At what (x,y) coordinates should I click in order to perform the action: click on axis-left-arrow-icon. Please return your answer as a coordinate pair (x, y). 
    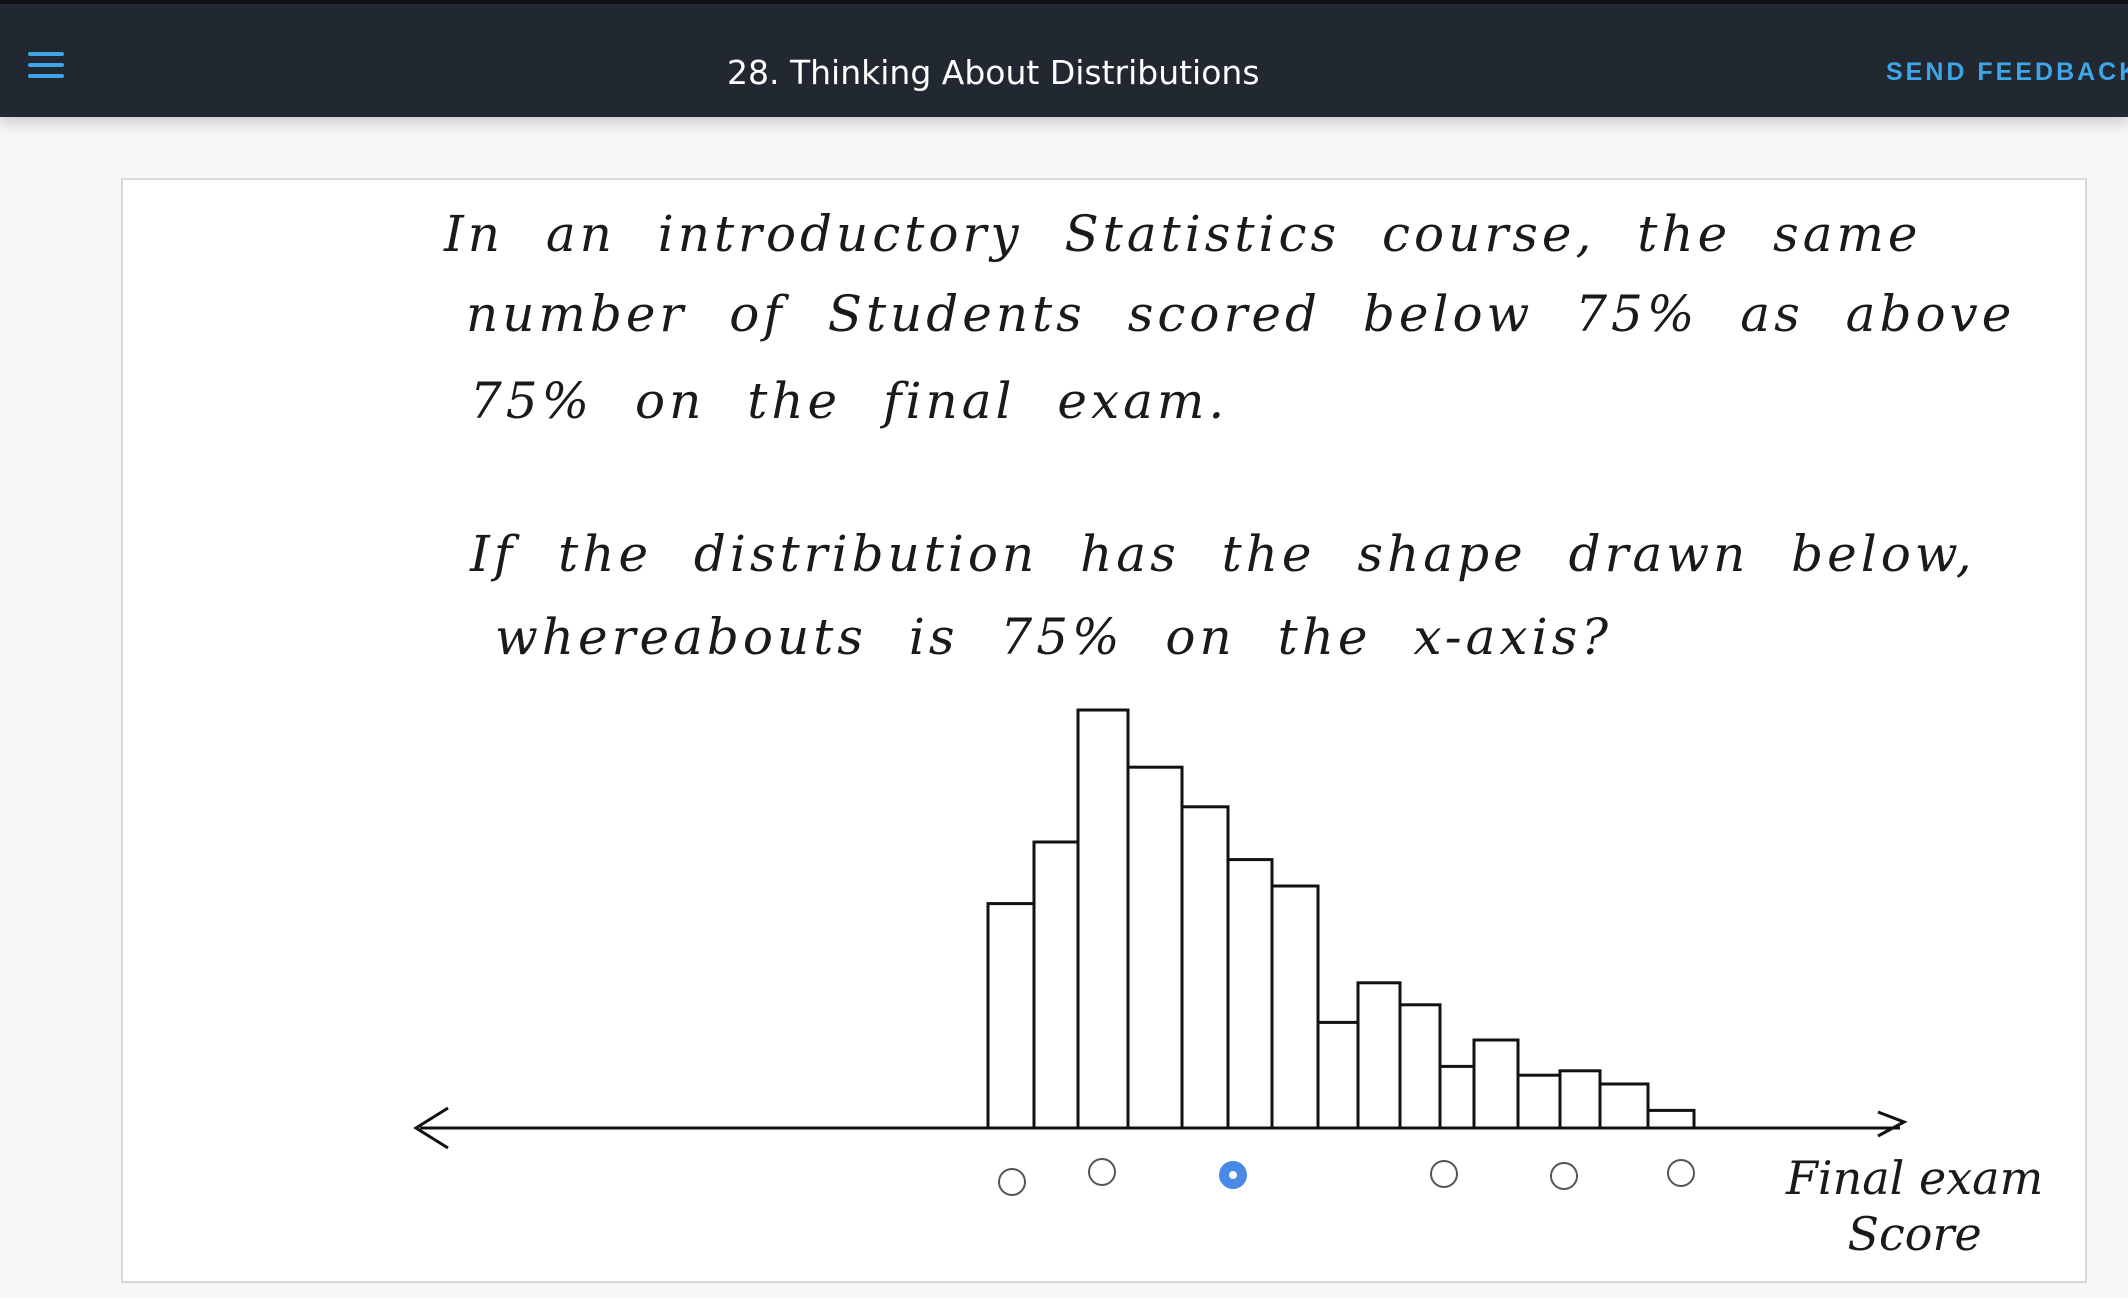
    Looking at the image, I should click on (431, 1128).